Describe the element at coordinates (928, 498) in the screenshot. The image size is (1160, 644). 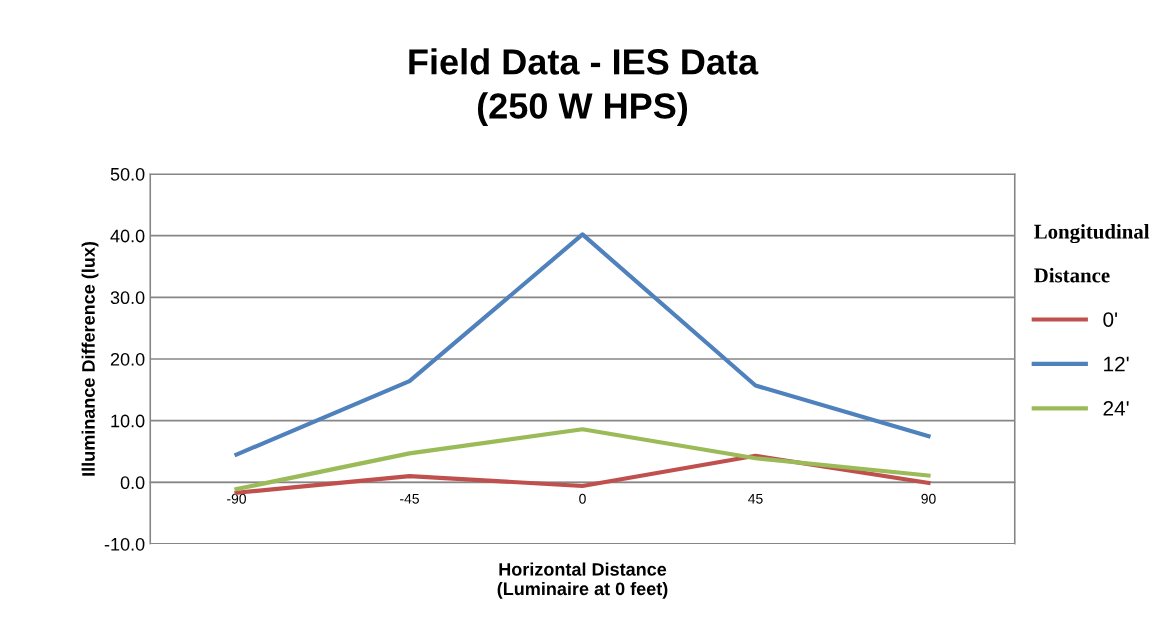
I see `x-tick-label: 90` at that location.